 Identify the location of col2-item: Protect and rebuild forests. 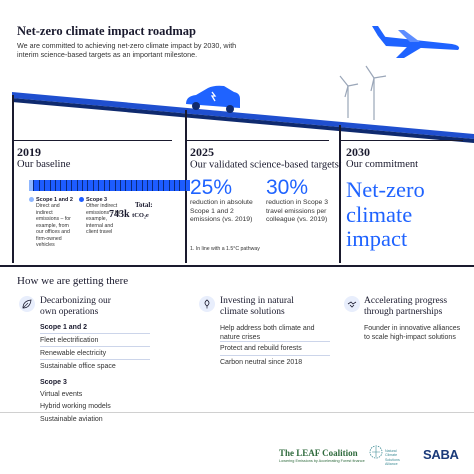
(261, 348).